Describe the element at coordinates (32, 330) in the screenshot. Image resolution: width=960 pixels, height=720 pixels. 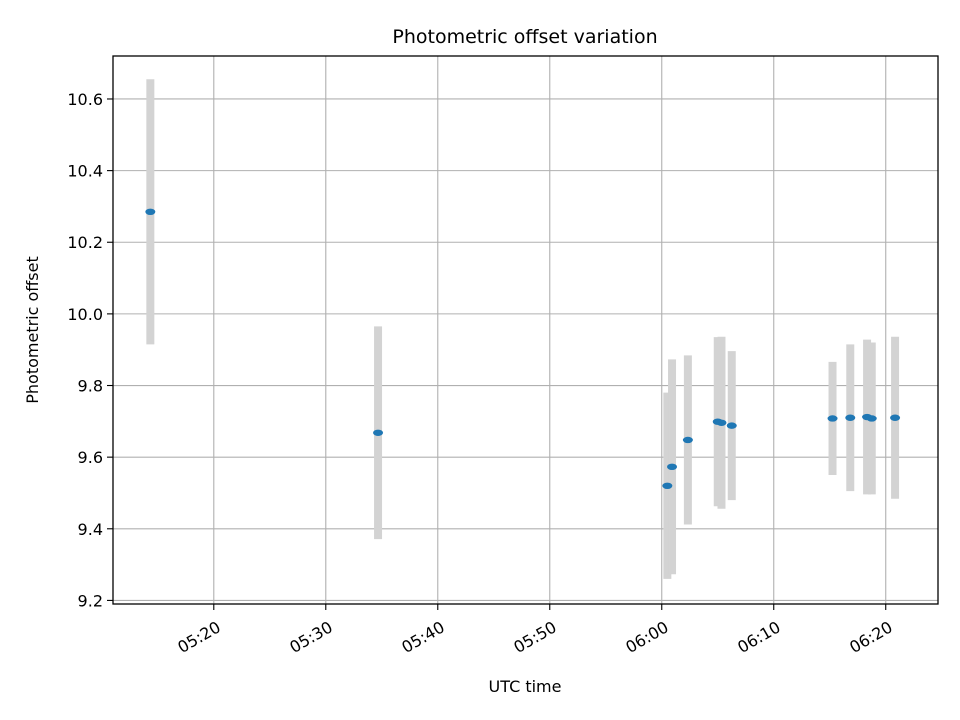
I see `y-axis-label: Photometric offset` at that location.